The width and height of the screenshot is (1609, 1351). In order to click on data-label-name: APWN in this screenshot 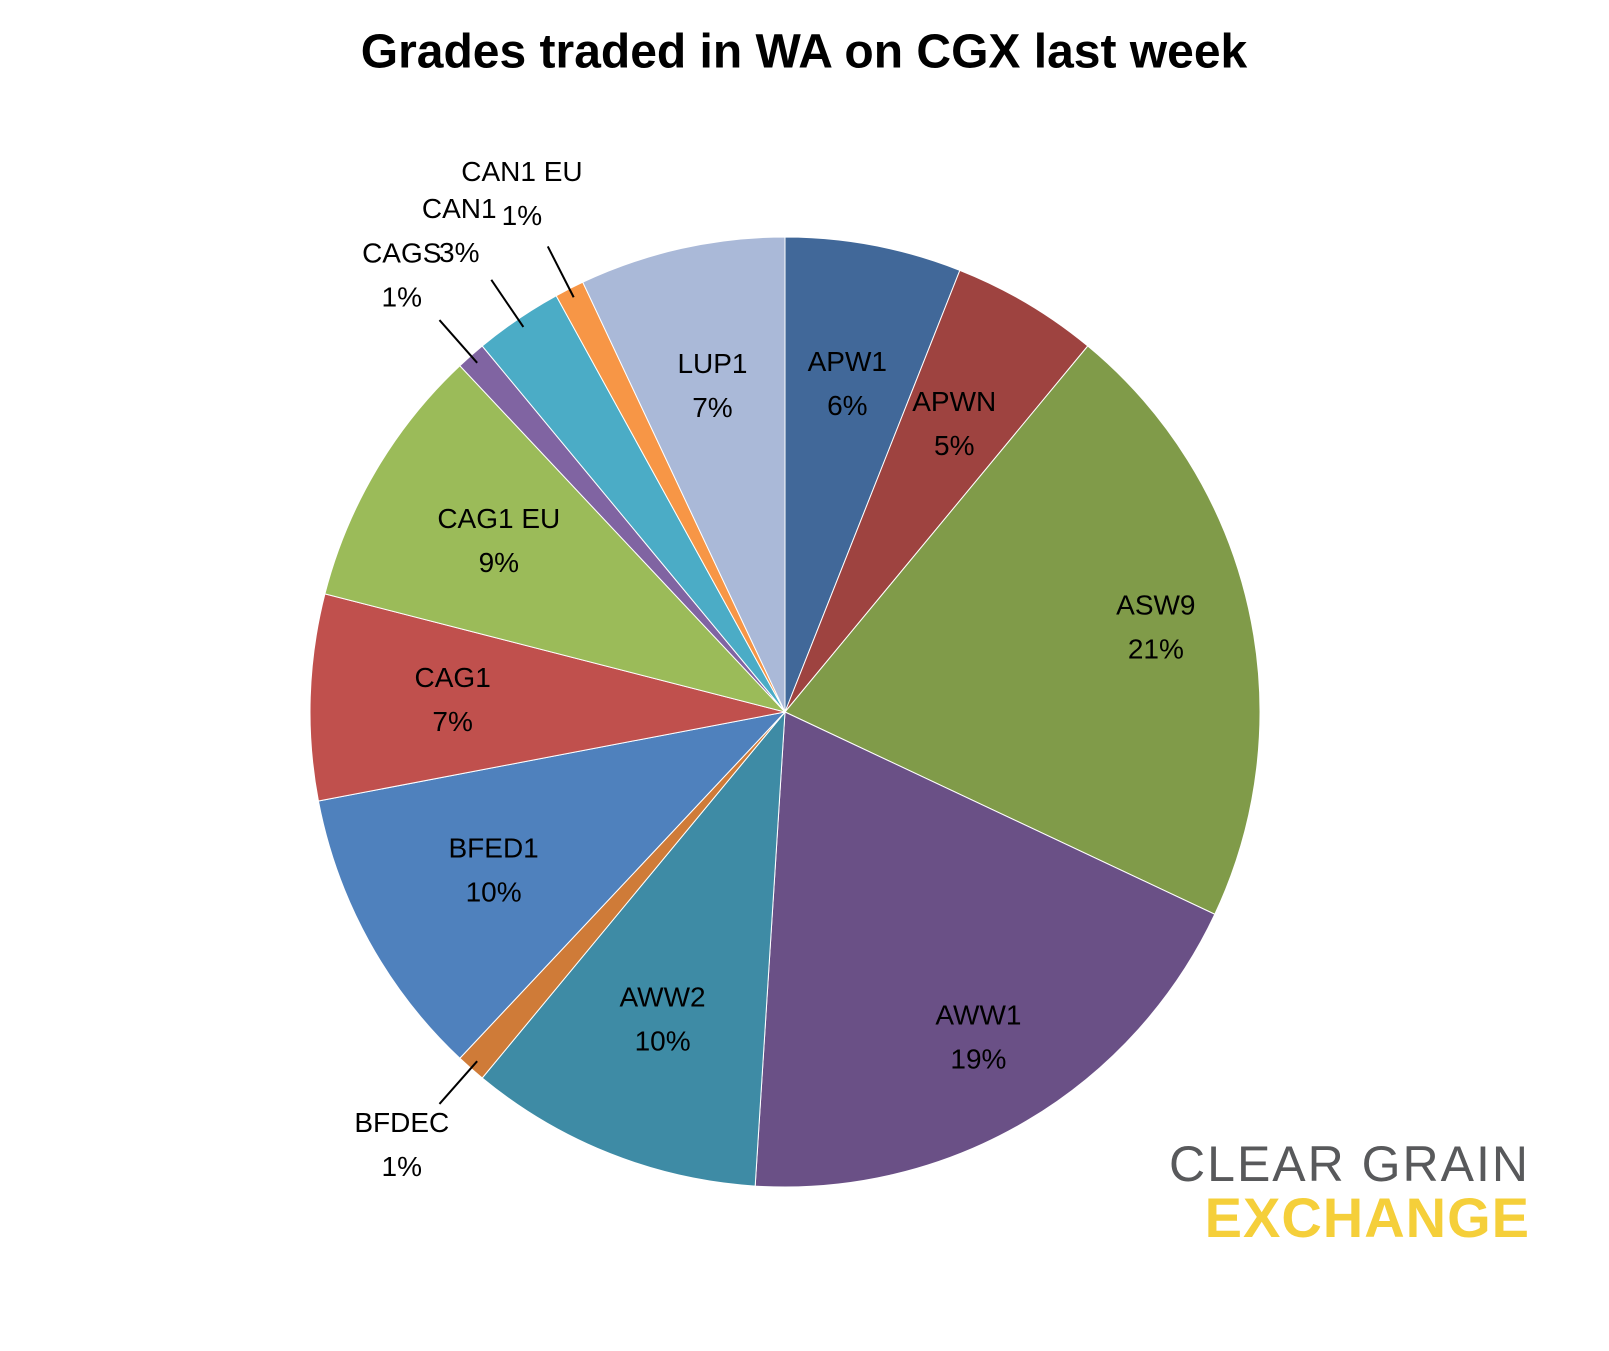, I will do `click(954, 401)`.